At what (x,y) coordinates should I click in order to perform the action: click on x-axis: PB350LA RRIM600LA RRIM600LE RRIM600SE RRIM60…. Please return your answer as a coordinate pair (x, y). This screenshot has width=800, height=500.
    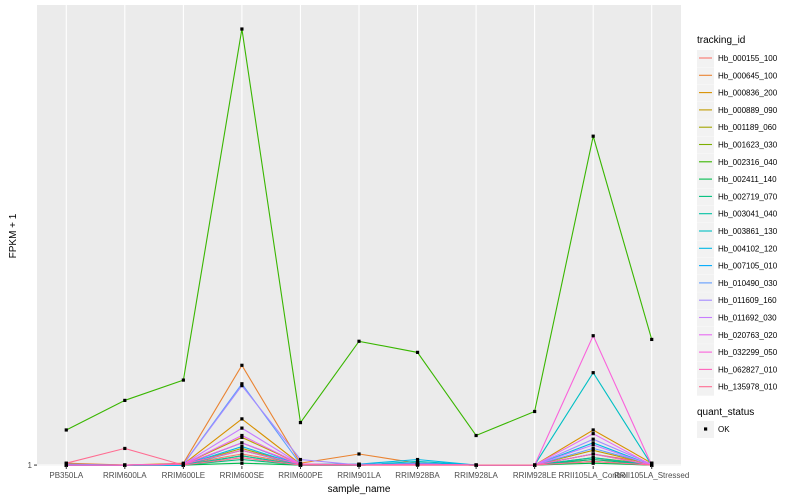
    Looking at the image, I should click on (369, 473).